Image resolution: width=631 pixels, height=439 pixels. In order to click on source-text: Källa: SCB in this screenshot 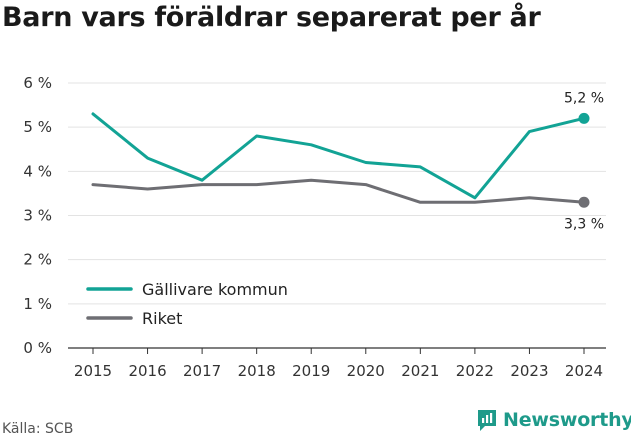, I will do `click(38, 429)`.